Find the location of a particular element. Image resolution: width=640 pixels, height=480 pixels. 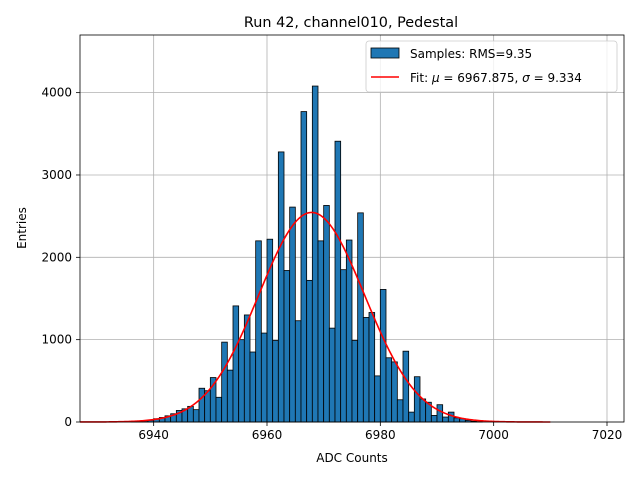

y-tick-label: 3000 is located at coordinates (56, 175).